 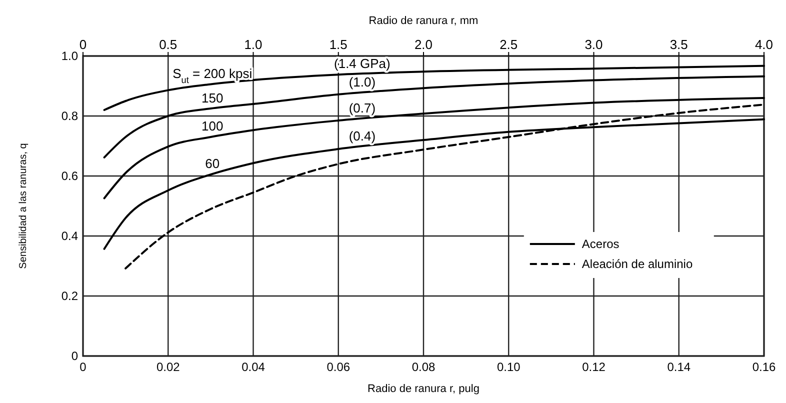 I want to click on x-tick-label: 0.12, so click(x=594, y=367).